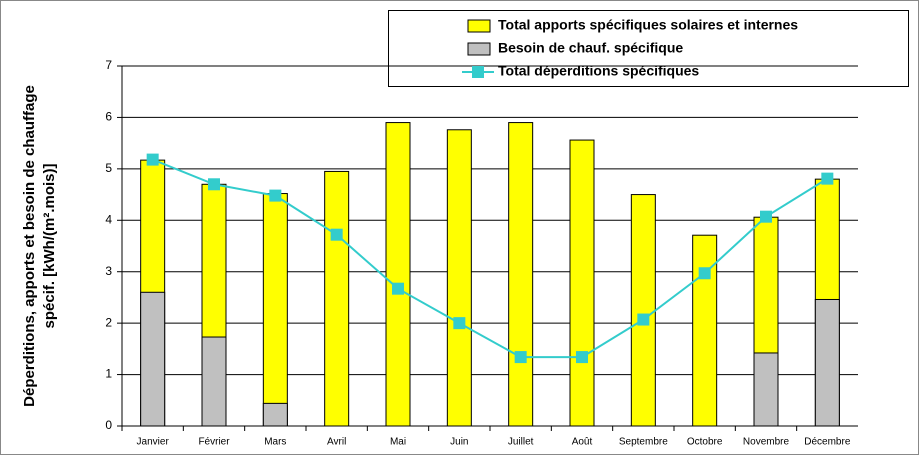 This screenshot has width=920, height=456. Describe the element at coordinates (108, 168) in the screenshot. I see `y-tick-label: 5` at that location.